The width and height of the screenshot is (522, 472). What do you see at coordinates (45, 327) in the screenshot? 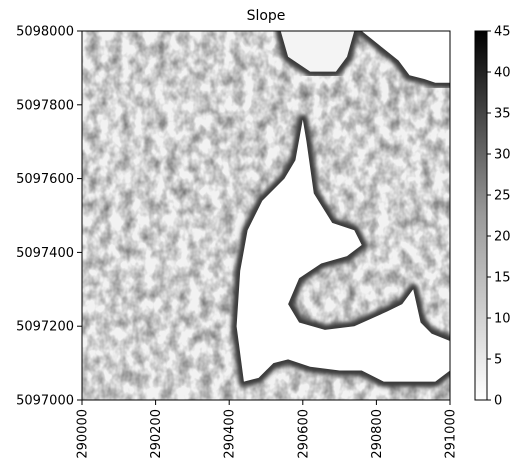
I see `y-tick-label: 5097200` at bounding box center [45, 327].